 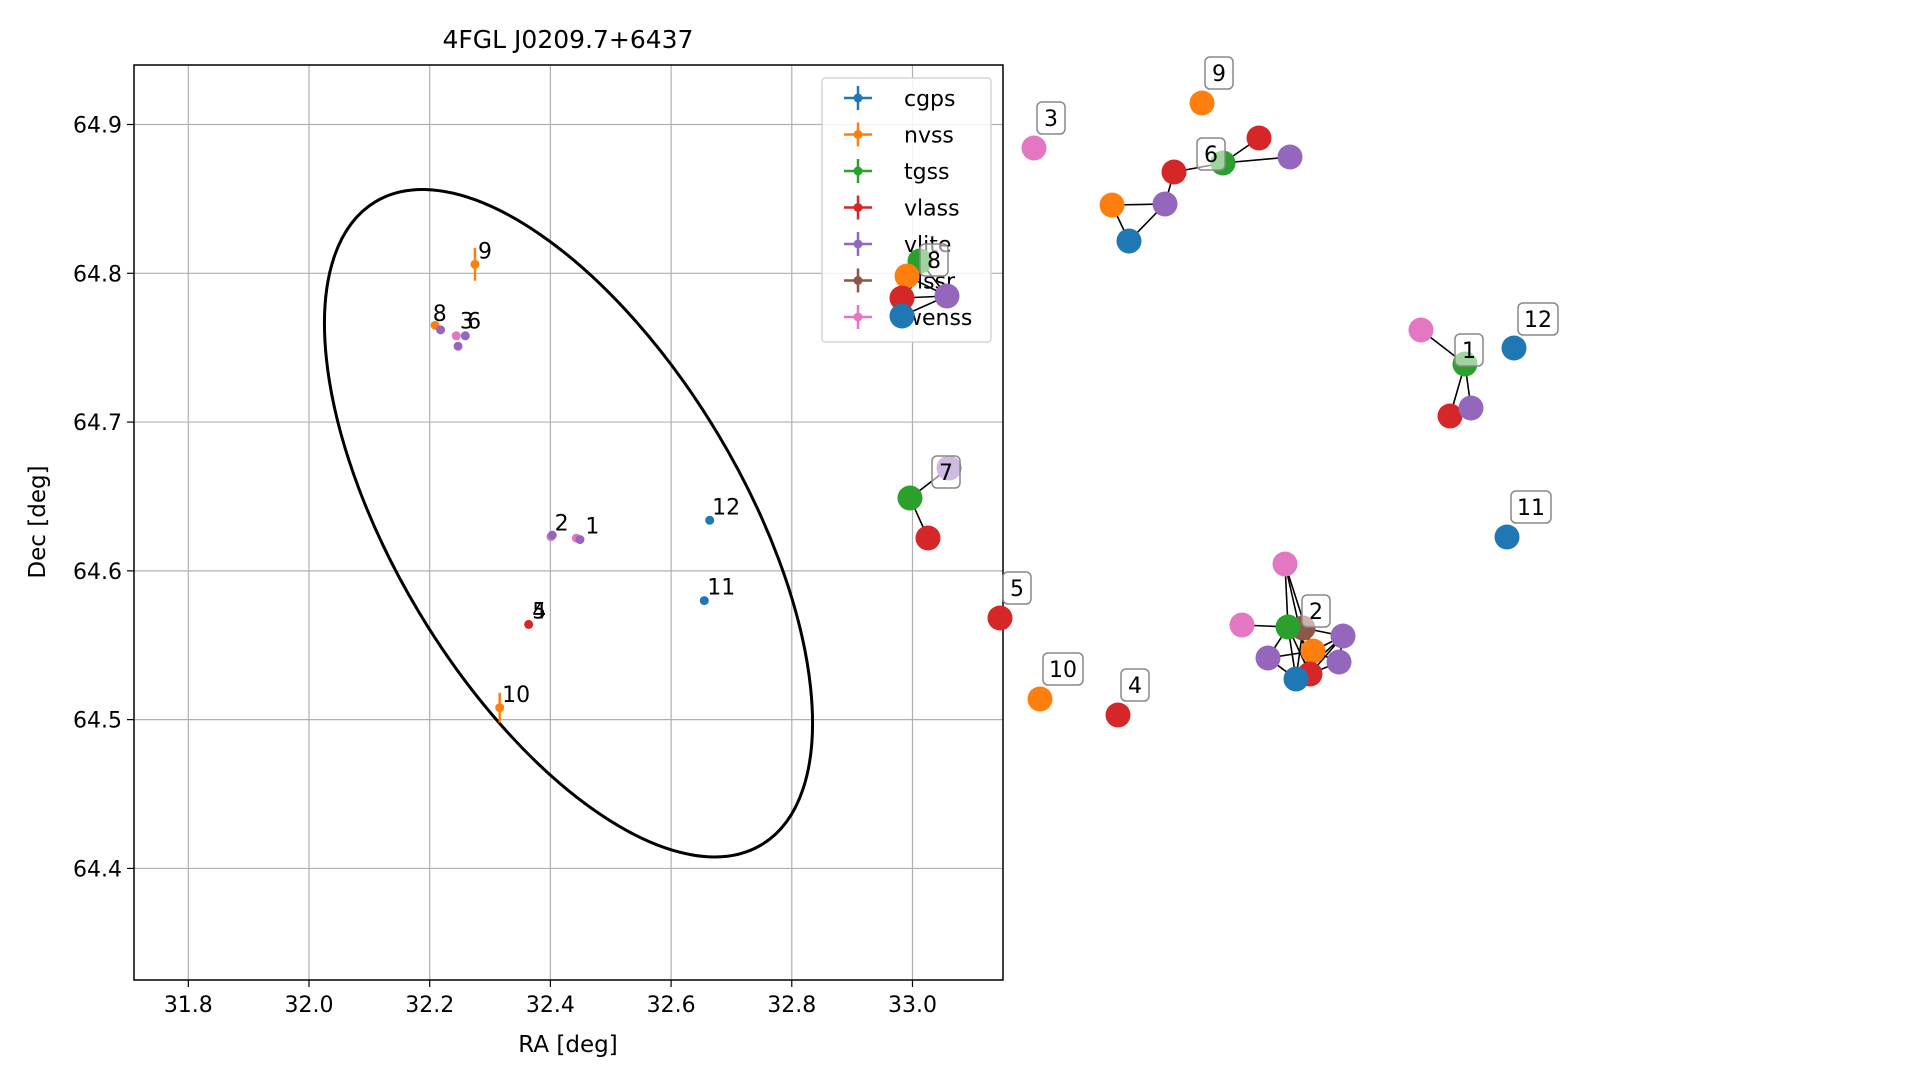 What do you see at coordinates (188, 1005) in the screenshot?
I see `x-tick-label: 31.8` at bounding box center [188, 1005].